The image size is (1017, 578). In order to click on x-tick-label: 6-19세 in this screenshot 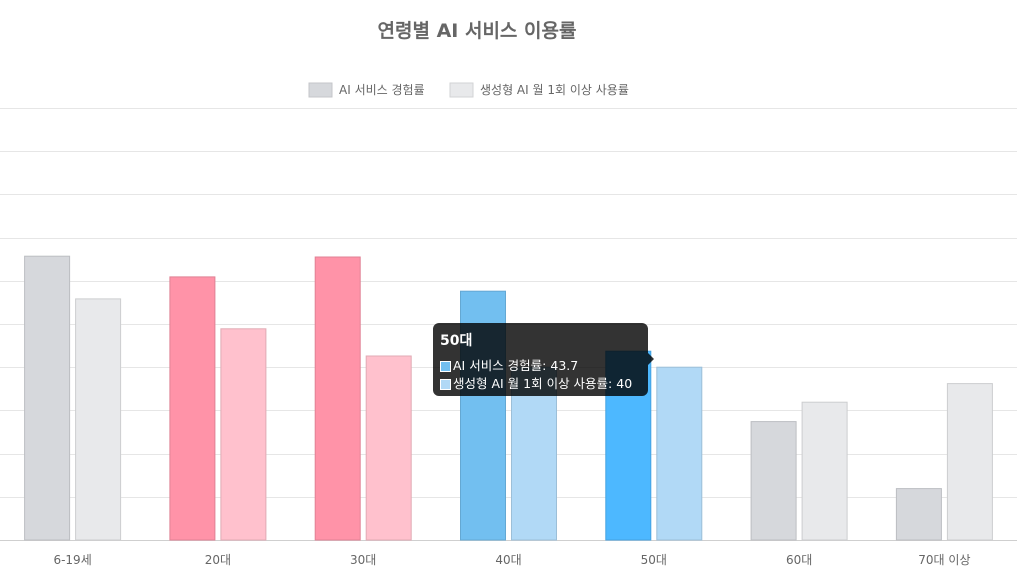, I will do `click(72, 560)`.